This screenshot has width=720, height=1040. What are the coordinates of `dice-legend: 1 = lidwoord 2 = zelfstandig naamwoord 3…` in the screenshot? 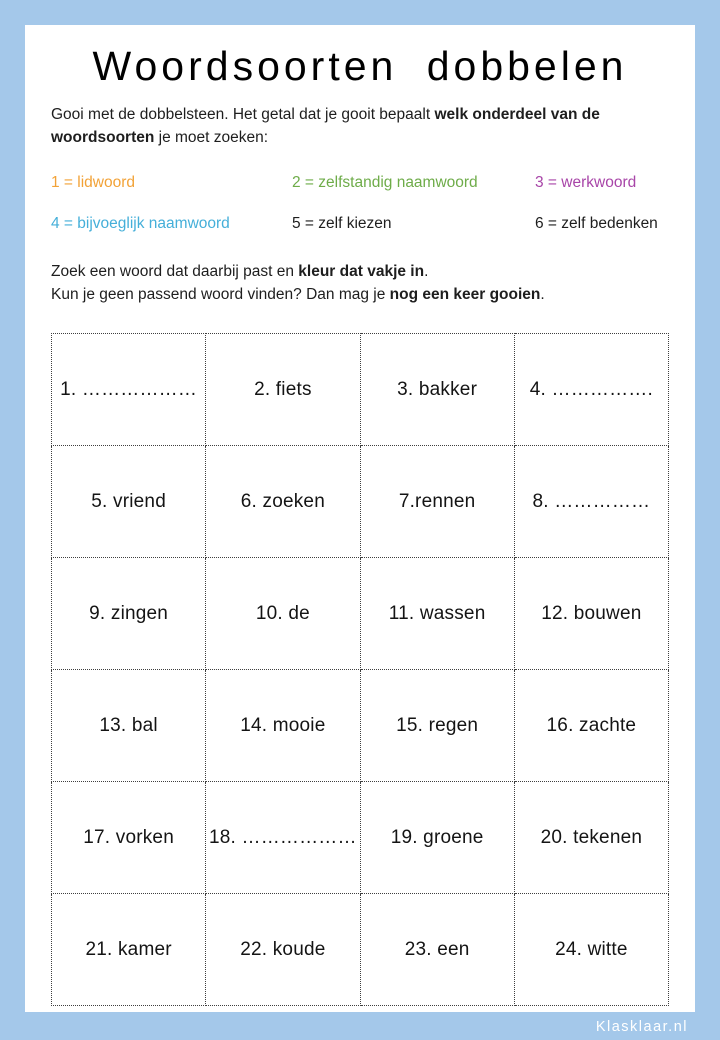 It's located at (360, 203).